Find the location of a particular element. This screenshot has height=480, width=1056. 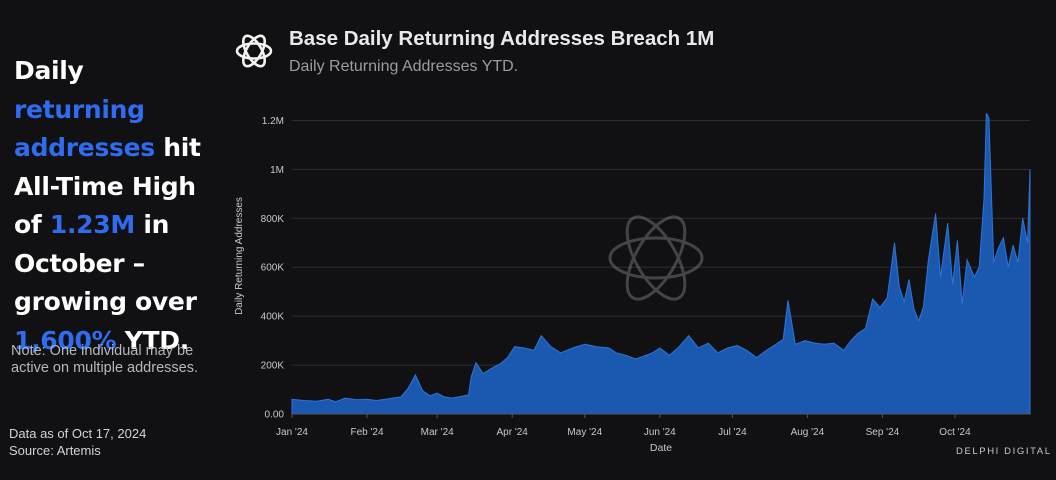

x-tick-label: Apr '24 is located at coordinates (513, 432).